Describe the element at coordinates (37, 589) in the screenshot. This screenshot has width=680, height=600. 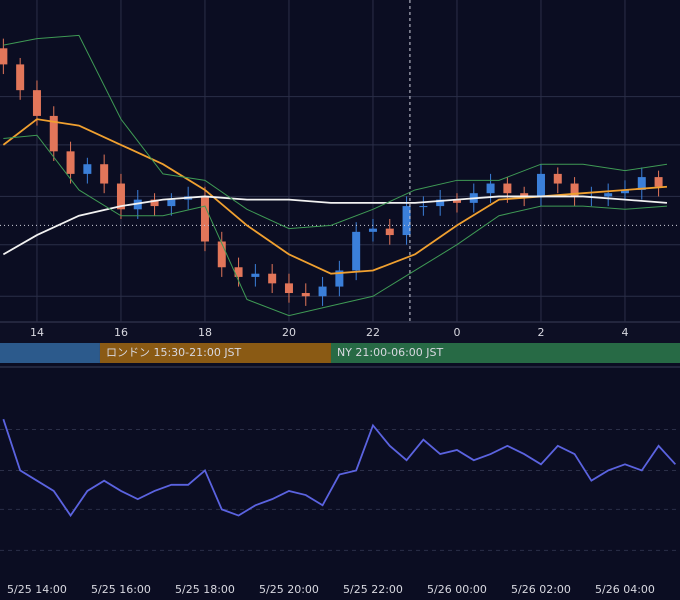
I see `x-tick-label: 5/25 14:00` at that location.